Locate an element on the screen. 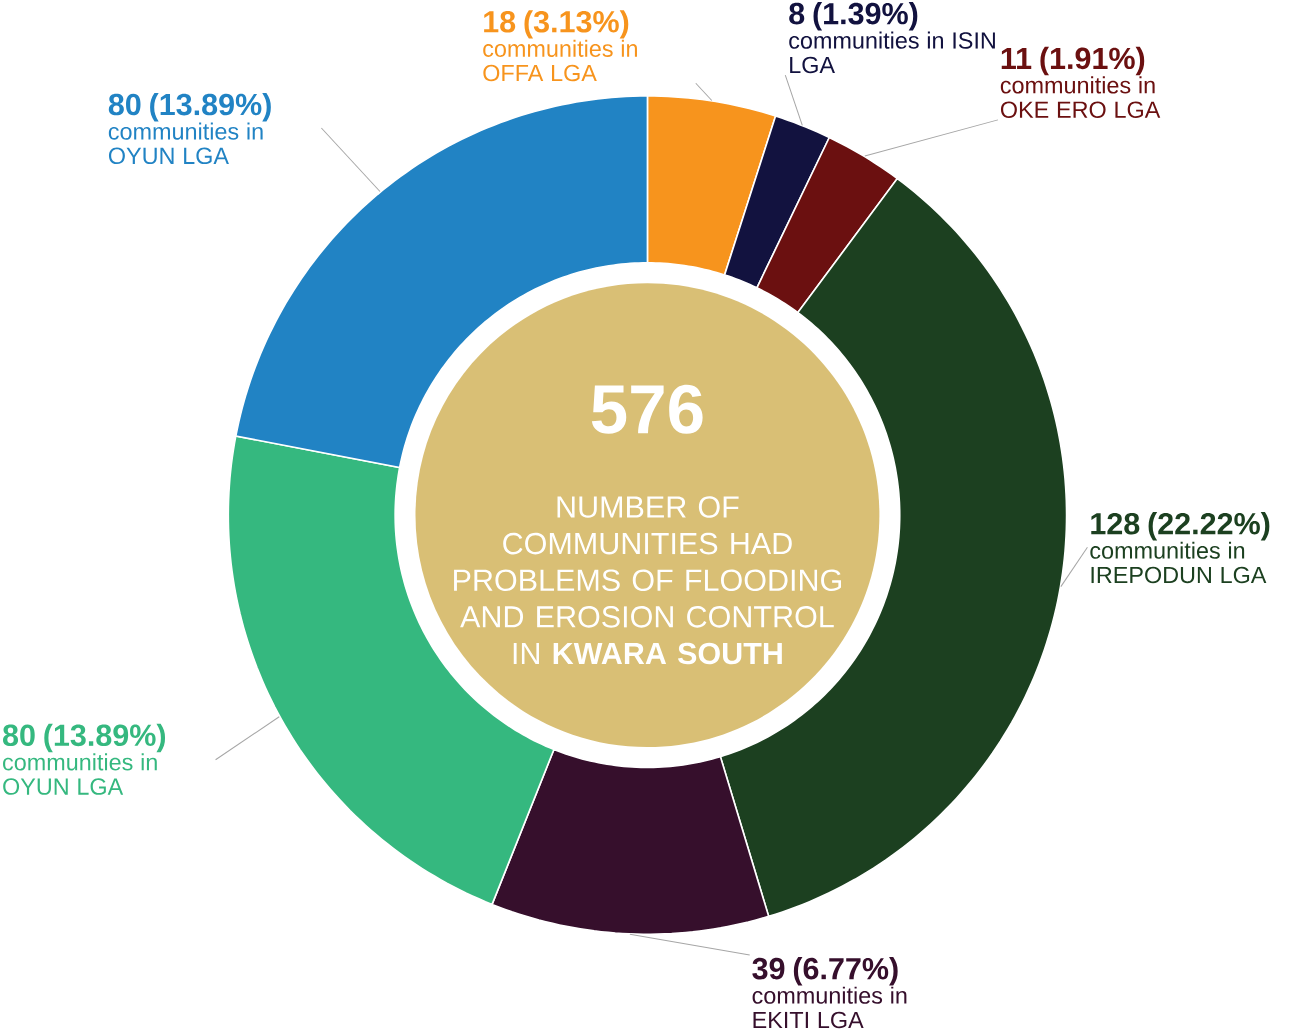  slice-label: communities in IREPODUN LGA is located at coordinates (1178, 562).